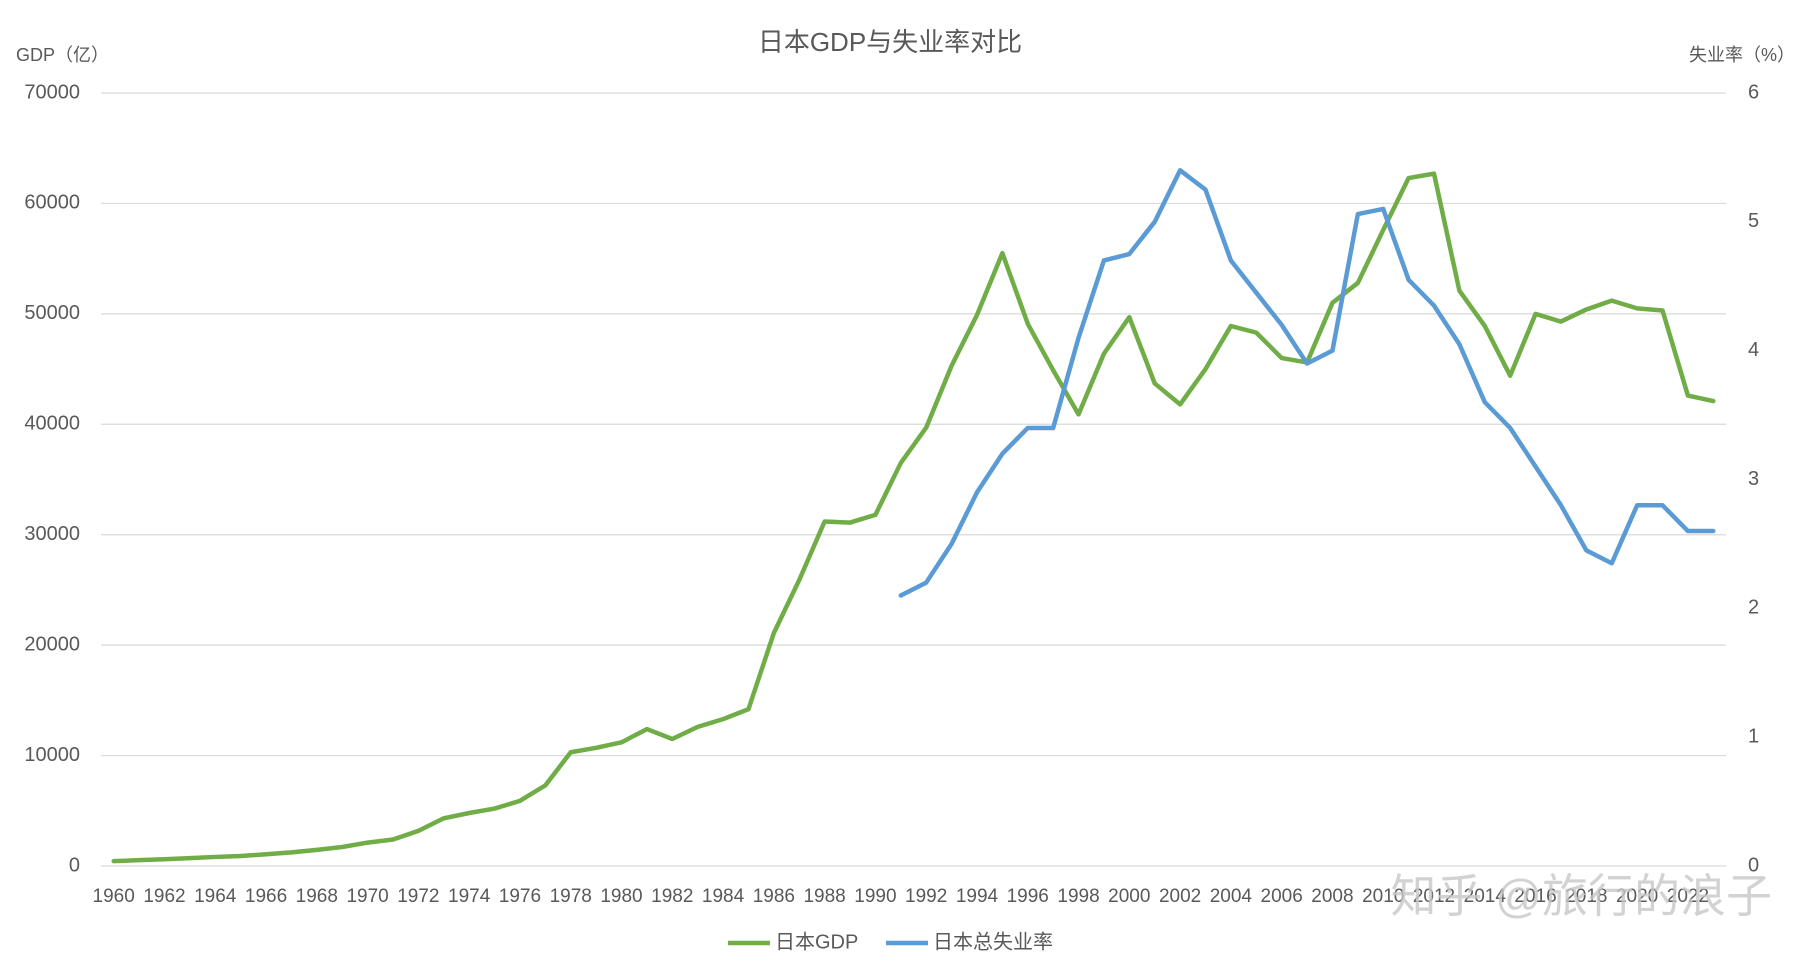 Image resolution: width=1809 pixels, height=971 pixels. Describe the element at coordinates (215, 896) in the screenshot. I see `x-tick-label: 1964` at that location.